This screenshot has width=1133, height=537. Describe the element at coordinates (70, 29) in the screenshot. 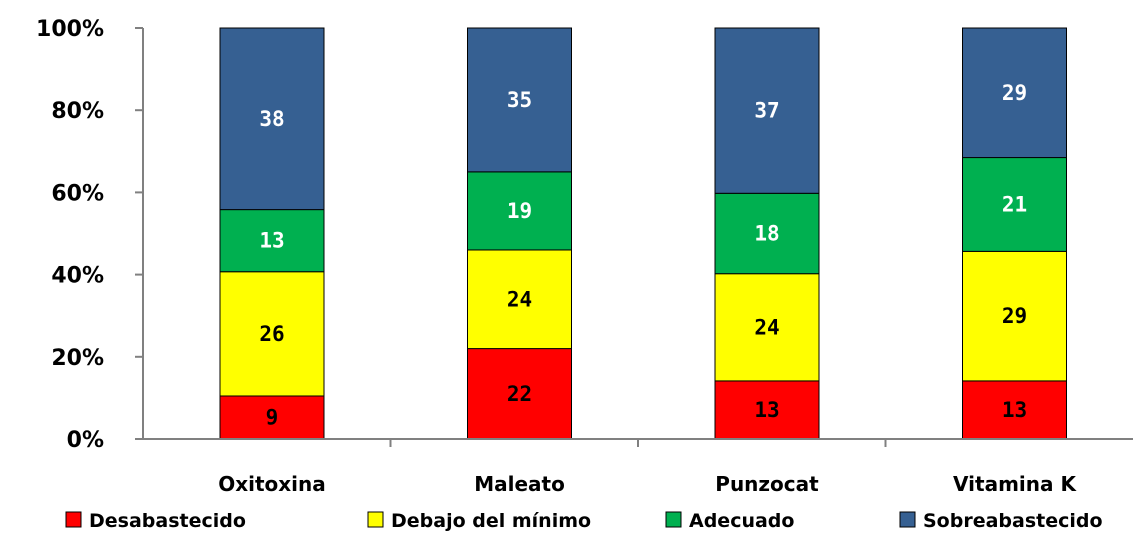

I see `y-tick-label: 100%` at that location.